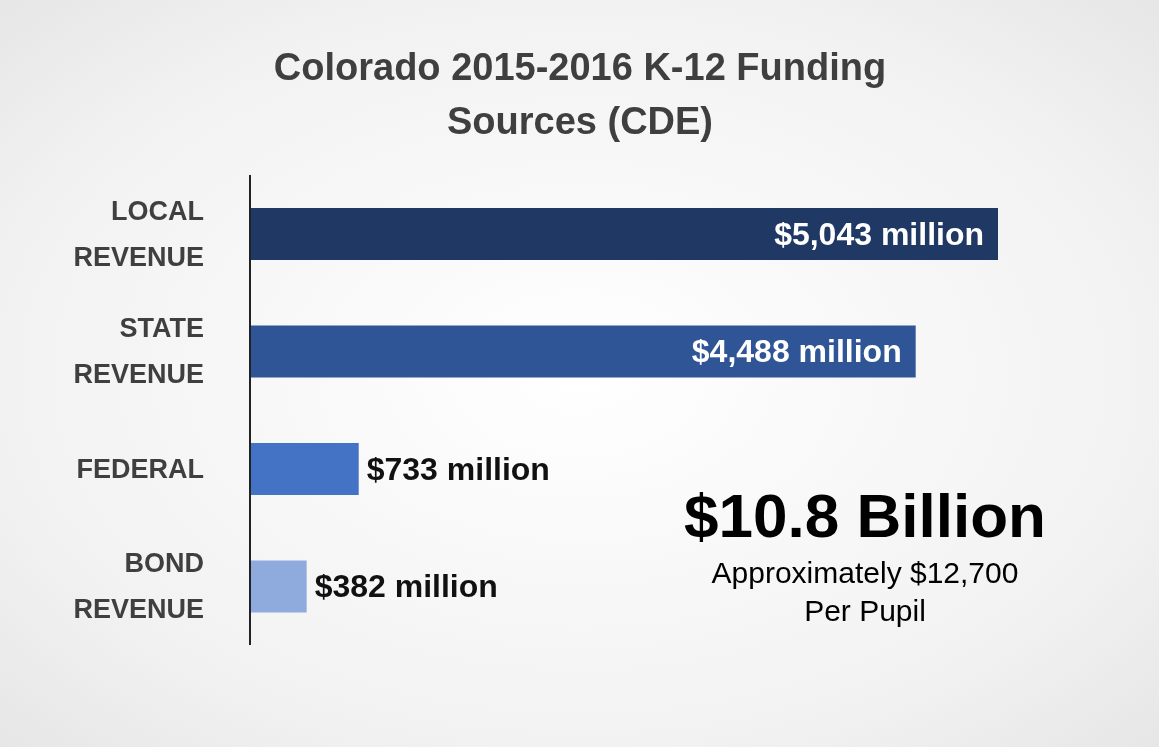  Describe the element at coordinates (580, 94) in the screenshot. I see `chart-title: Colorado 2015-2016 K-12 Funding Sources (CDE)` at that location.